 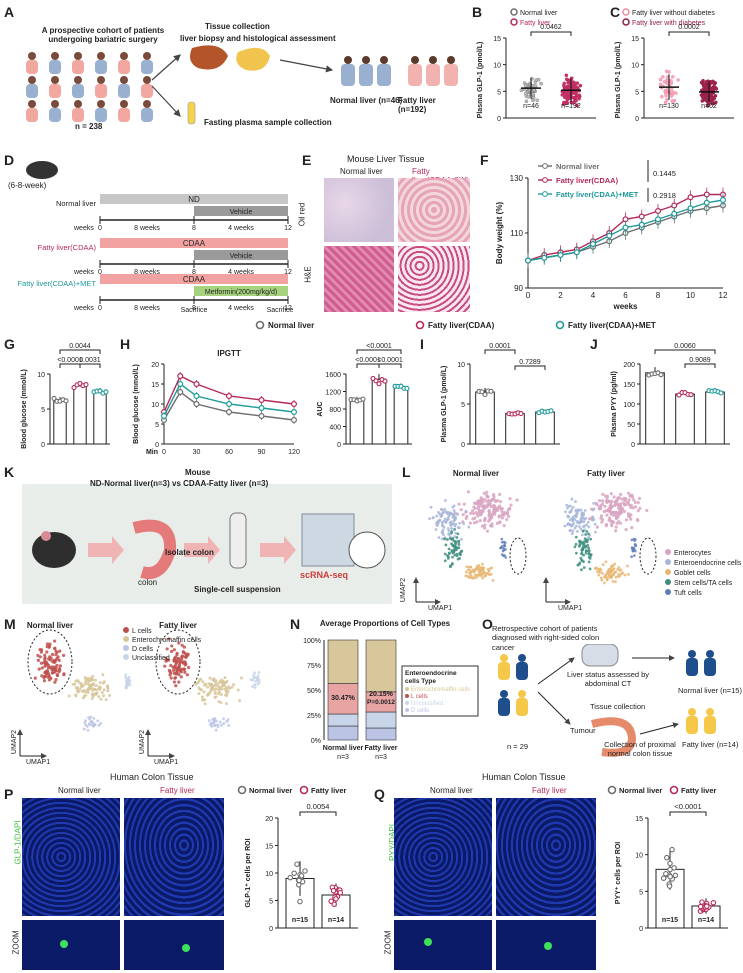 What do you see at coordinates (189, 552) in the screenshot?
I see `k-isolate: Isolate colon` at bounding box center [189, 552].